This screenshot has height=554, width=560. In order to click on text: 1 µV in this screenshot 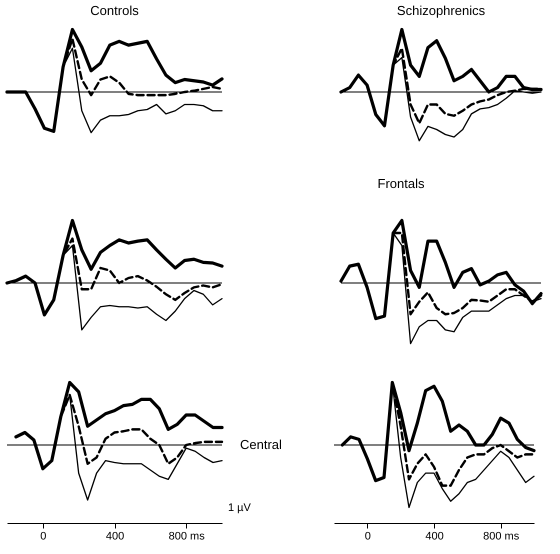, I will do `click(240, 508)`.